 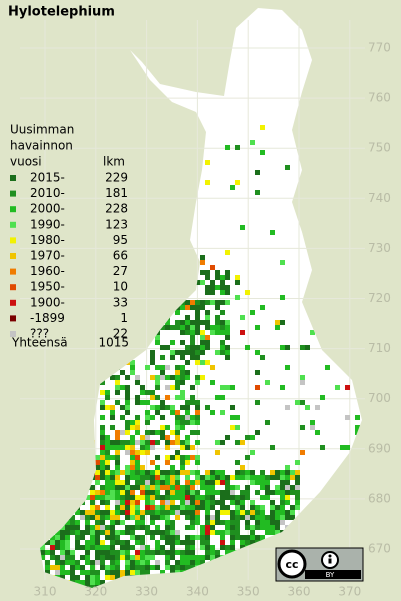 I want to click on east-label: 310, so click(x=45, y=592).